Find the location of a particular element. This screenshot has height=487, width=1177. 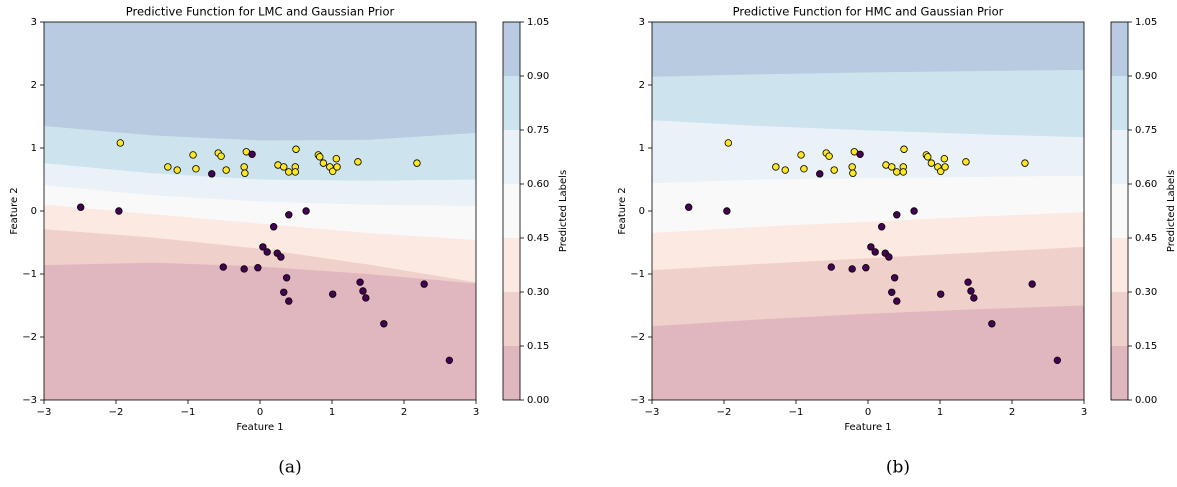

caption: (b) is located at coordinates (898, 468).